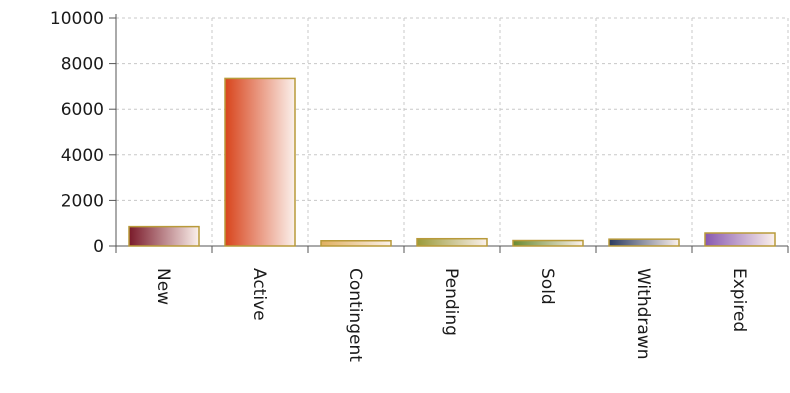  Describe the element at coordinates (452, 242) in the screenshot. I see `bar-pending` at that location.